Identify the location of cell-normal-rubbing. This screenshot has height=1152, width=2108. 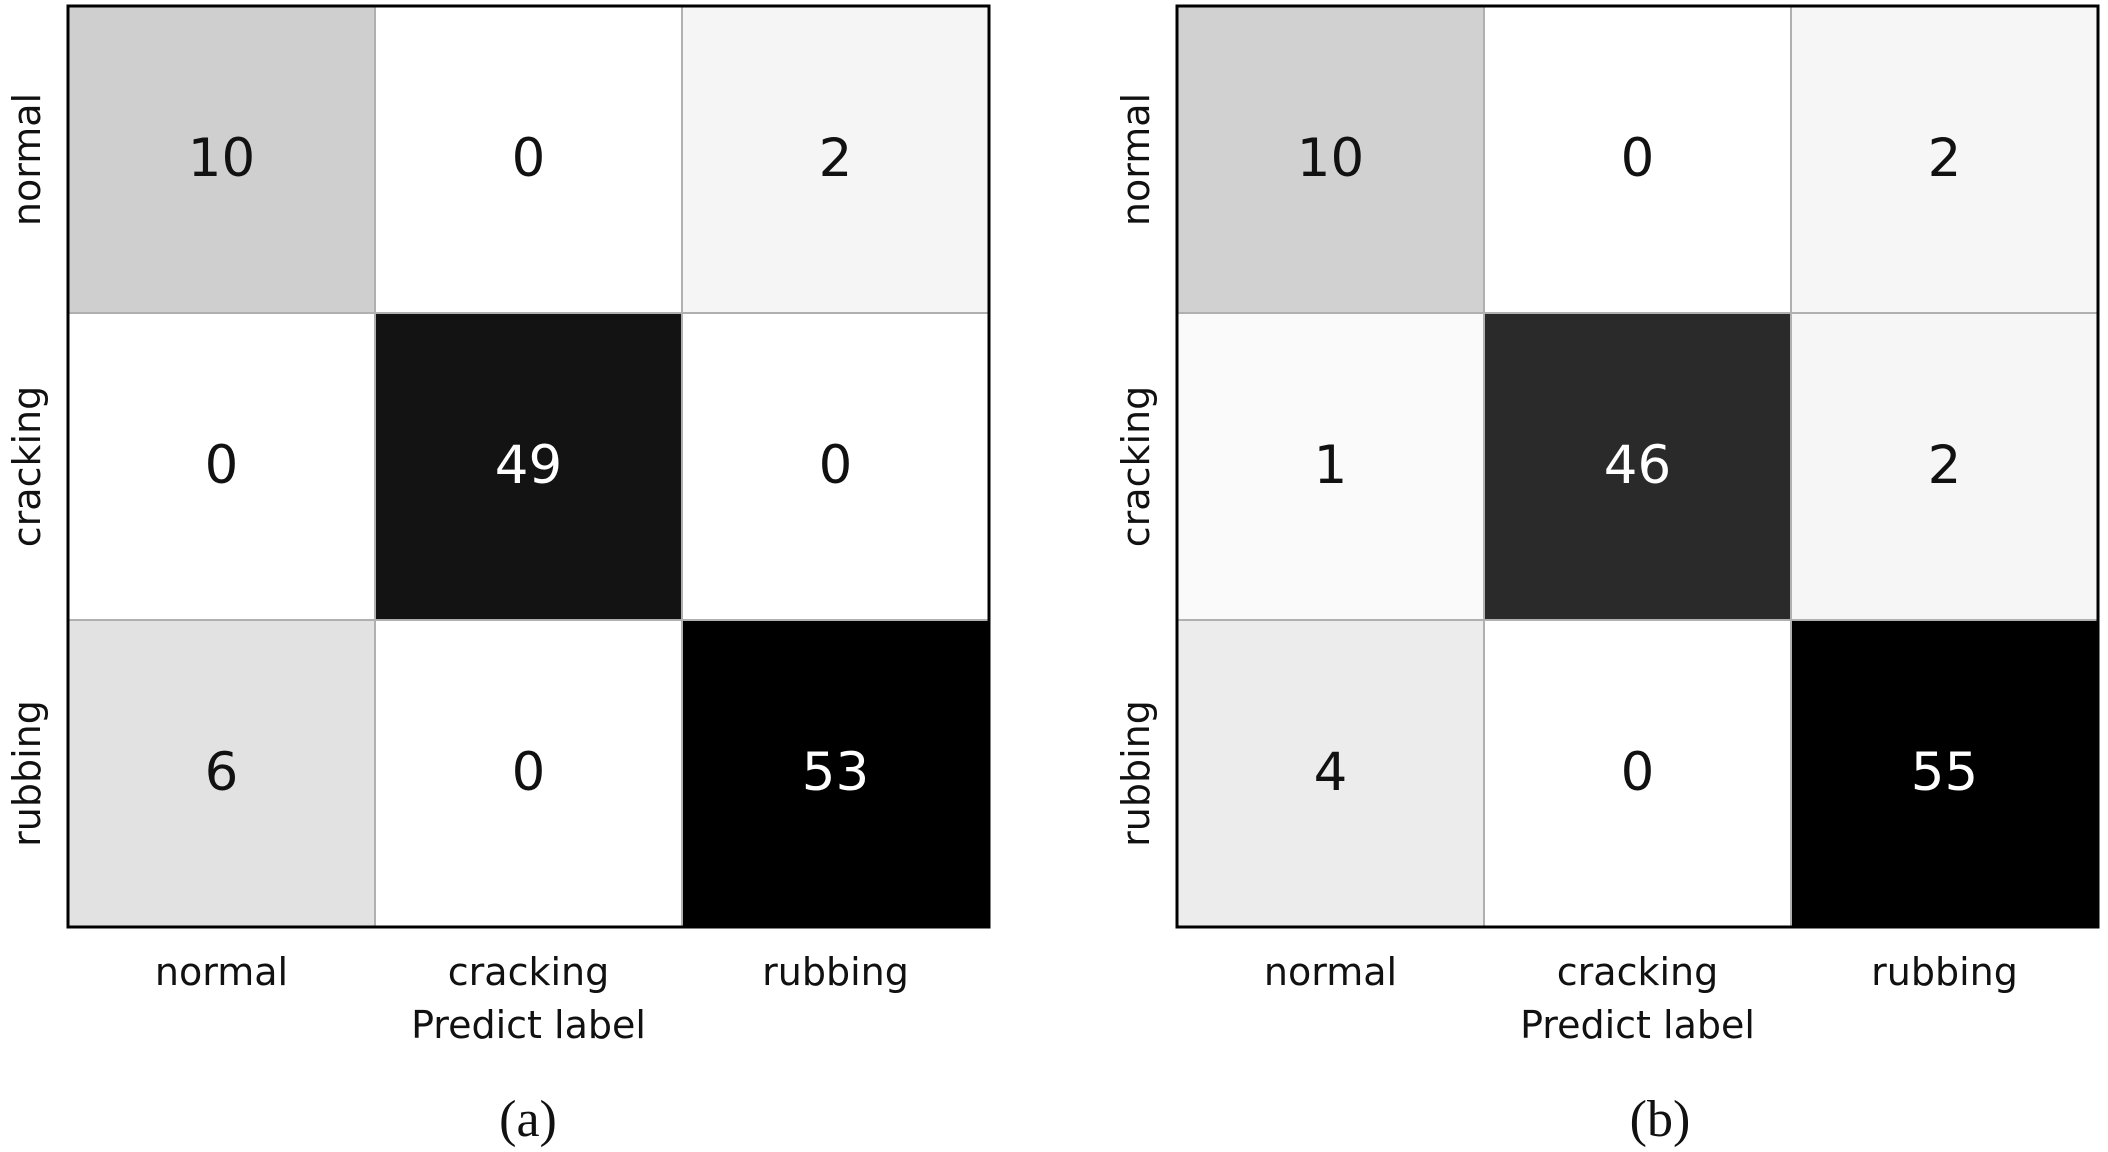
(1944, 159).